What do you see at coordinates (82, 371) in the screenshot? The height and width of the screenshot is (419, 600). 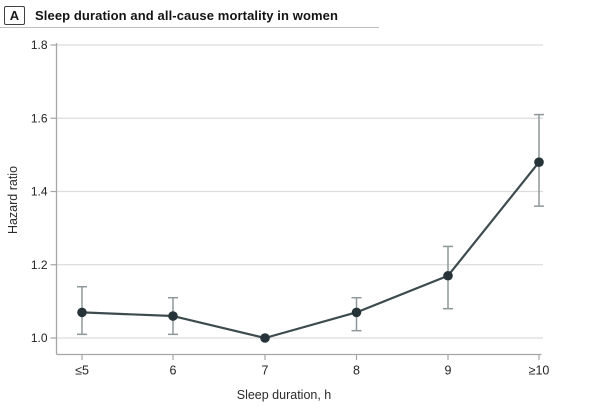 I see `x-tick-label: ≤5` at bounding box center [82, 371].